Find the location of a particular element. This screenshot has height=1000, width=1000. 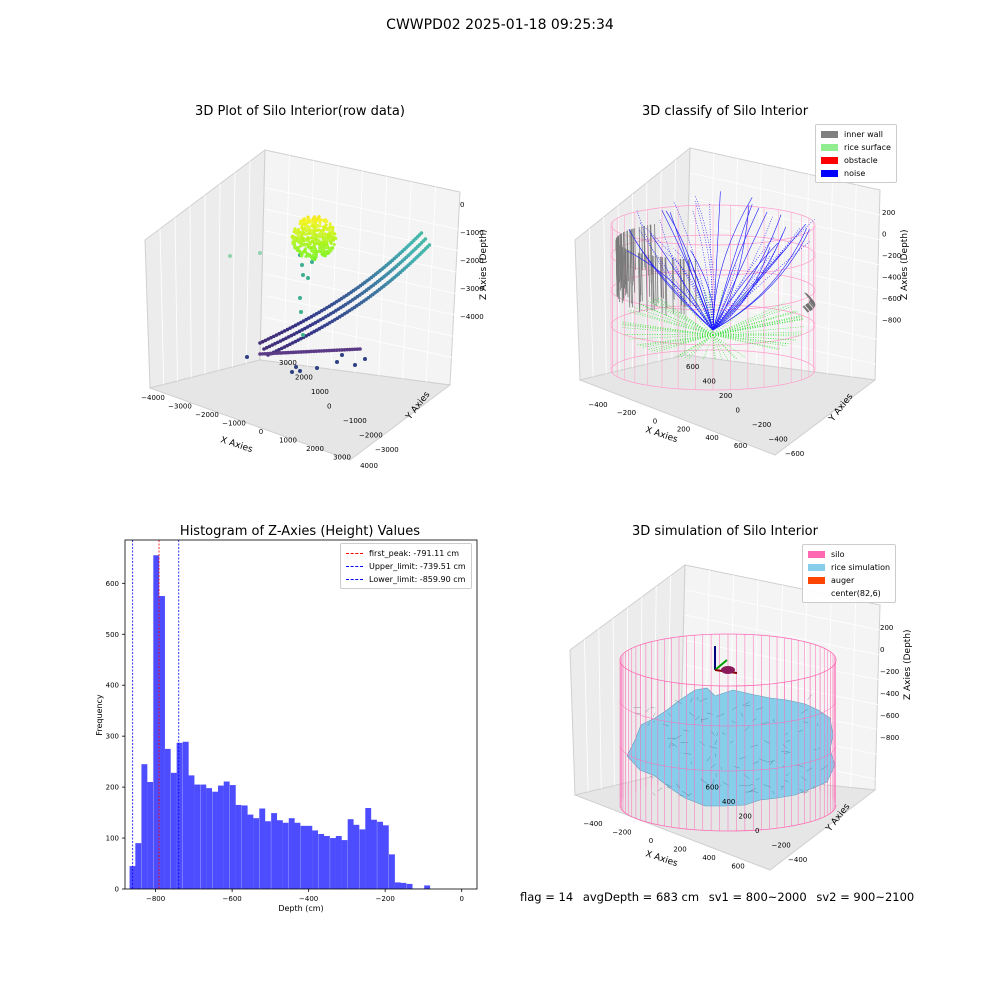

tick-label: −1000 is located at coordinates (234, 424).